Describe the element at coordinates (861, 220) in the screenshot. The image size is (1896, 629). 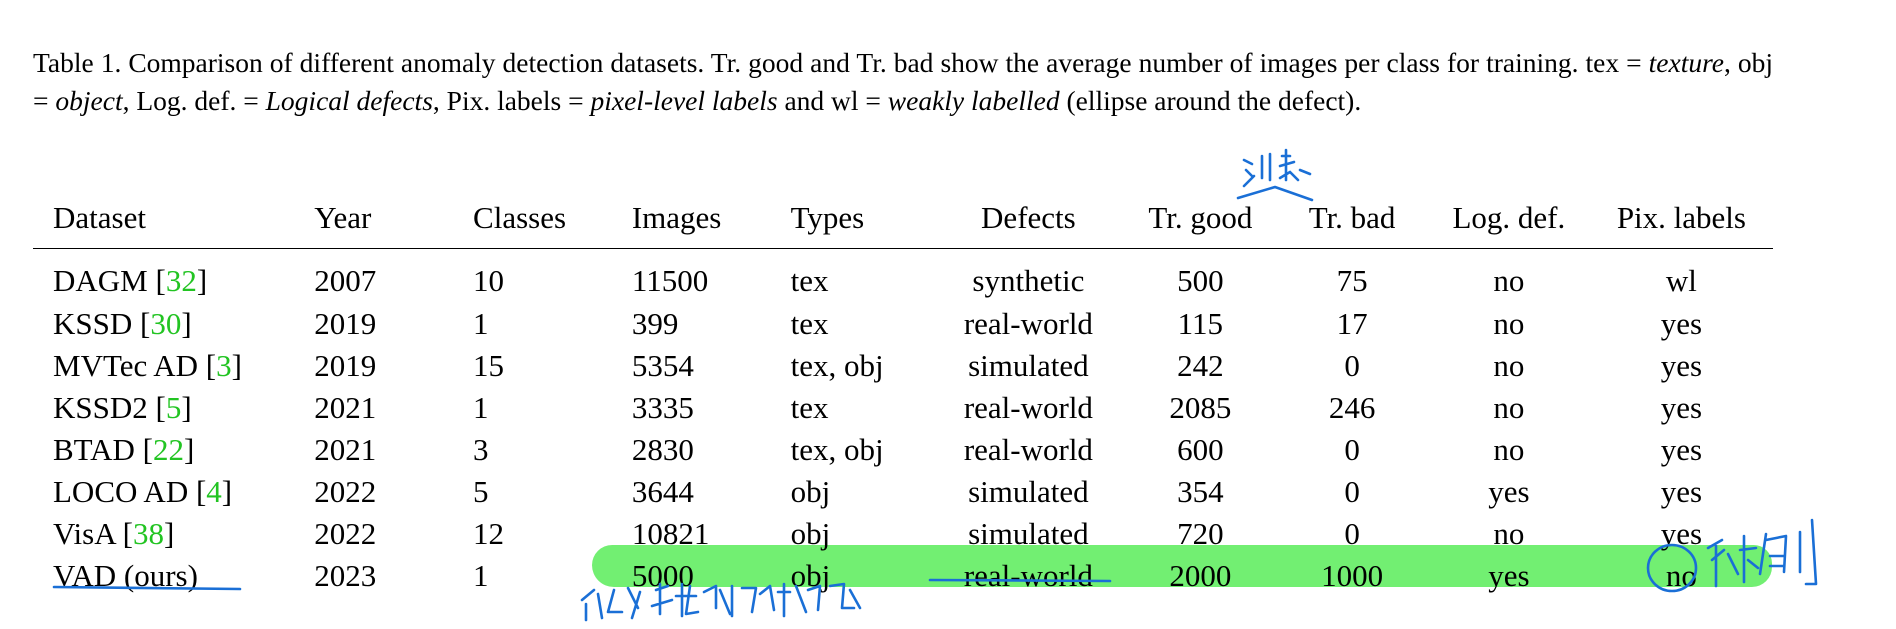
I see `header-types: Types` at that location.